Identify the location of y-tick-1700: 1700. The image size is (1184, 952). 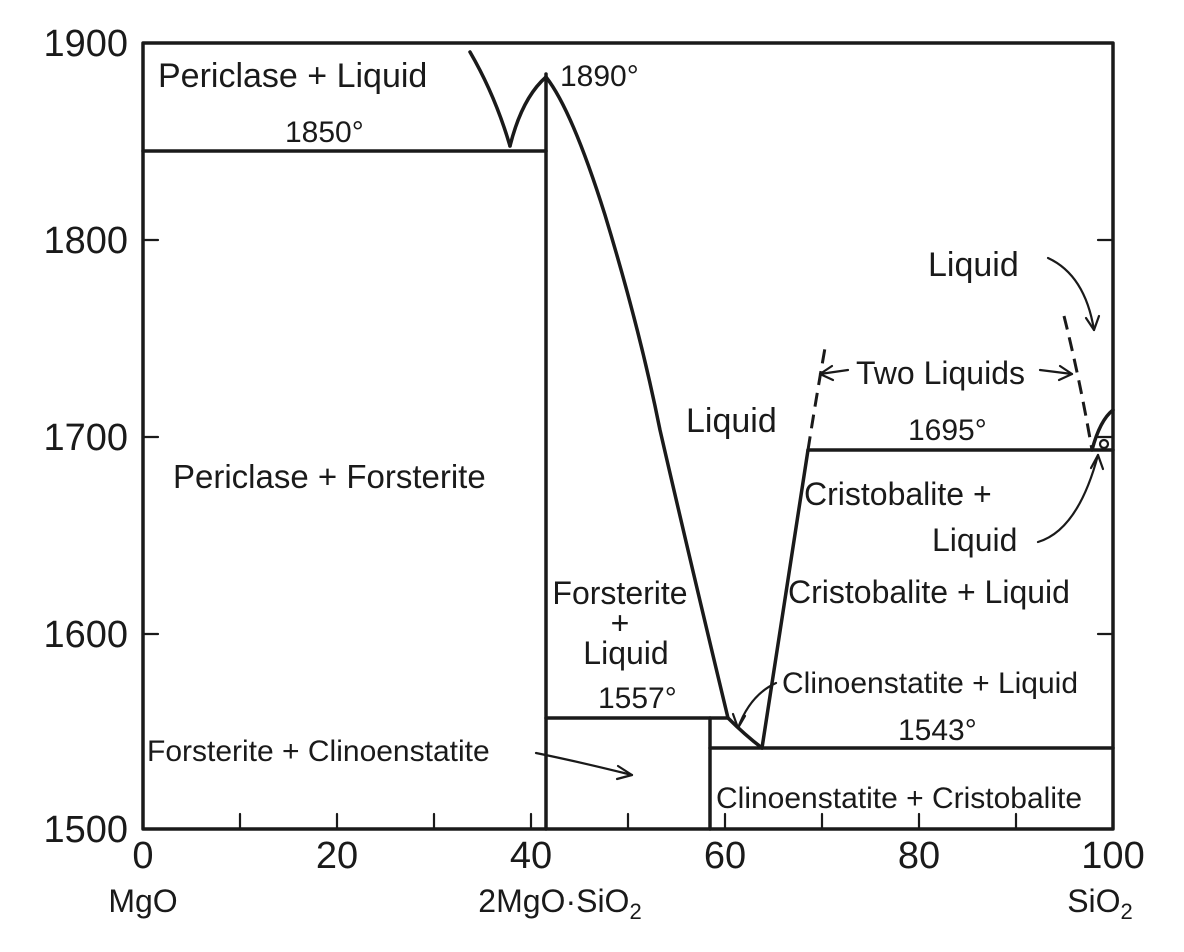
(85, 438).